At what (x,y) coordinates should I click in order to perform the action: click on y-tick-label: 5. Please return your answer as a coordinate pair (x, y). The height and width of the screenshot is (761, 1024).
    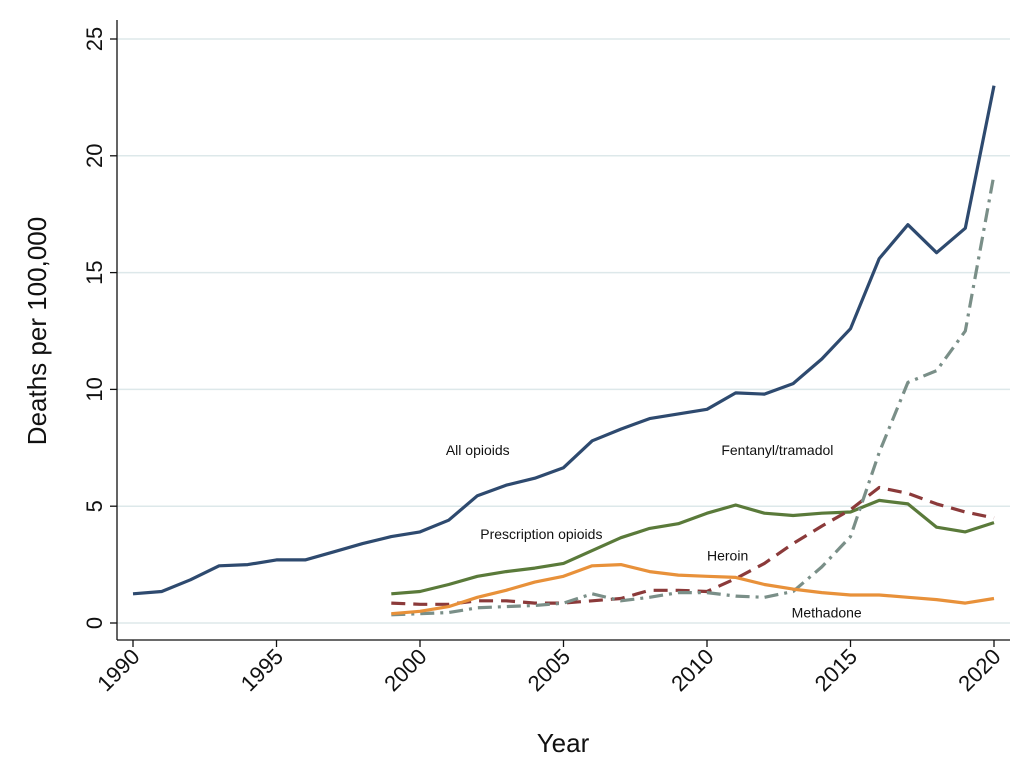
    Looking at the image, I should click on (94, 506).